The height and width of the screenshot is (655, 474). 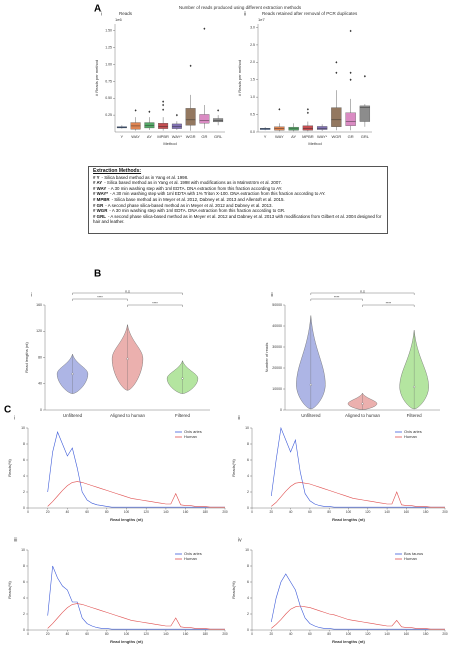 I want to click on y-tick-label: 0.5, so click(x=252, y=115).